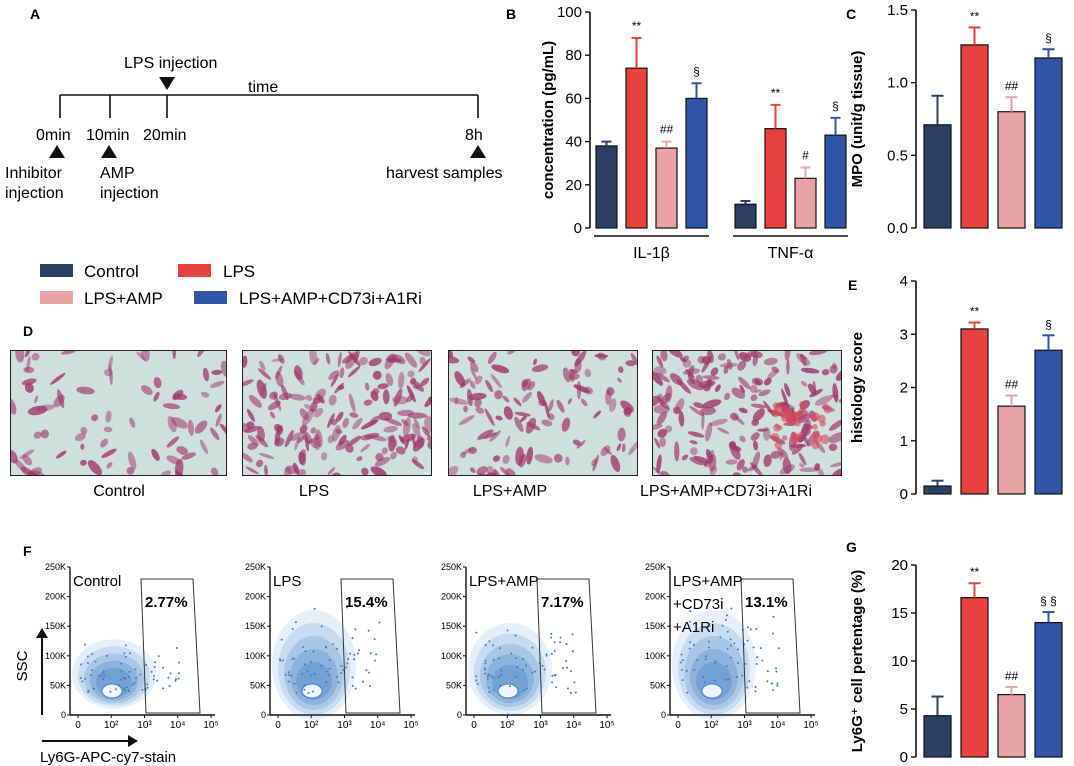 Image resolution: width=1074 pixels, height=766 pixels. Describe the element at coordinates (314, 491) in the screenshot. I see `histology-caption-lps: LPS` at that location.